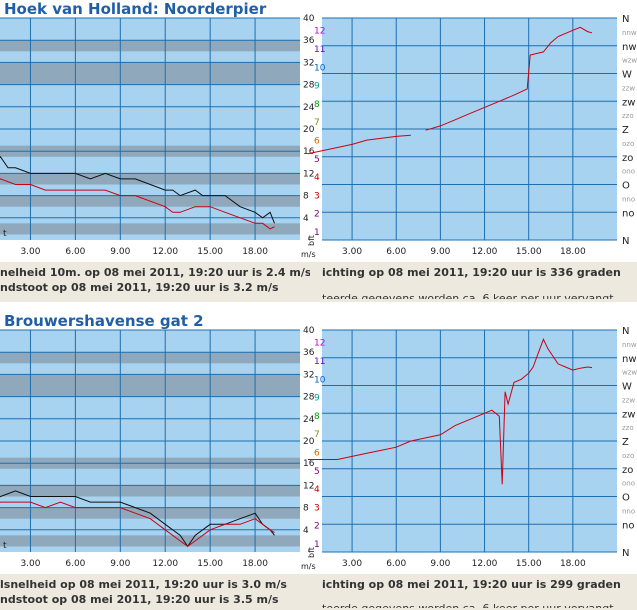 This screenshot has width=637, height=610. Describe the element at coordinates (628, 199) in the screenshot. I see `direction-minor-label: nno` at that location.